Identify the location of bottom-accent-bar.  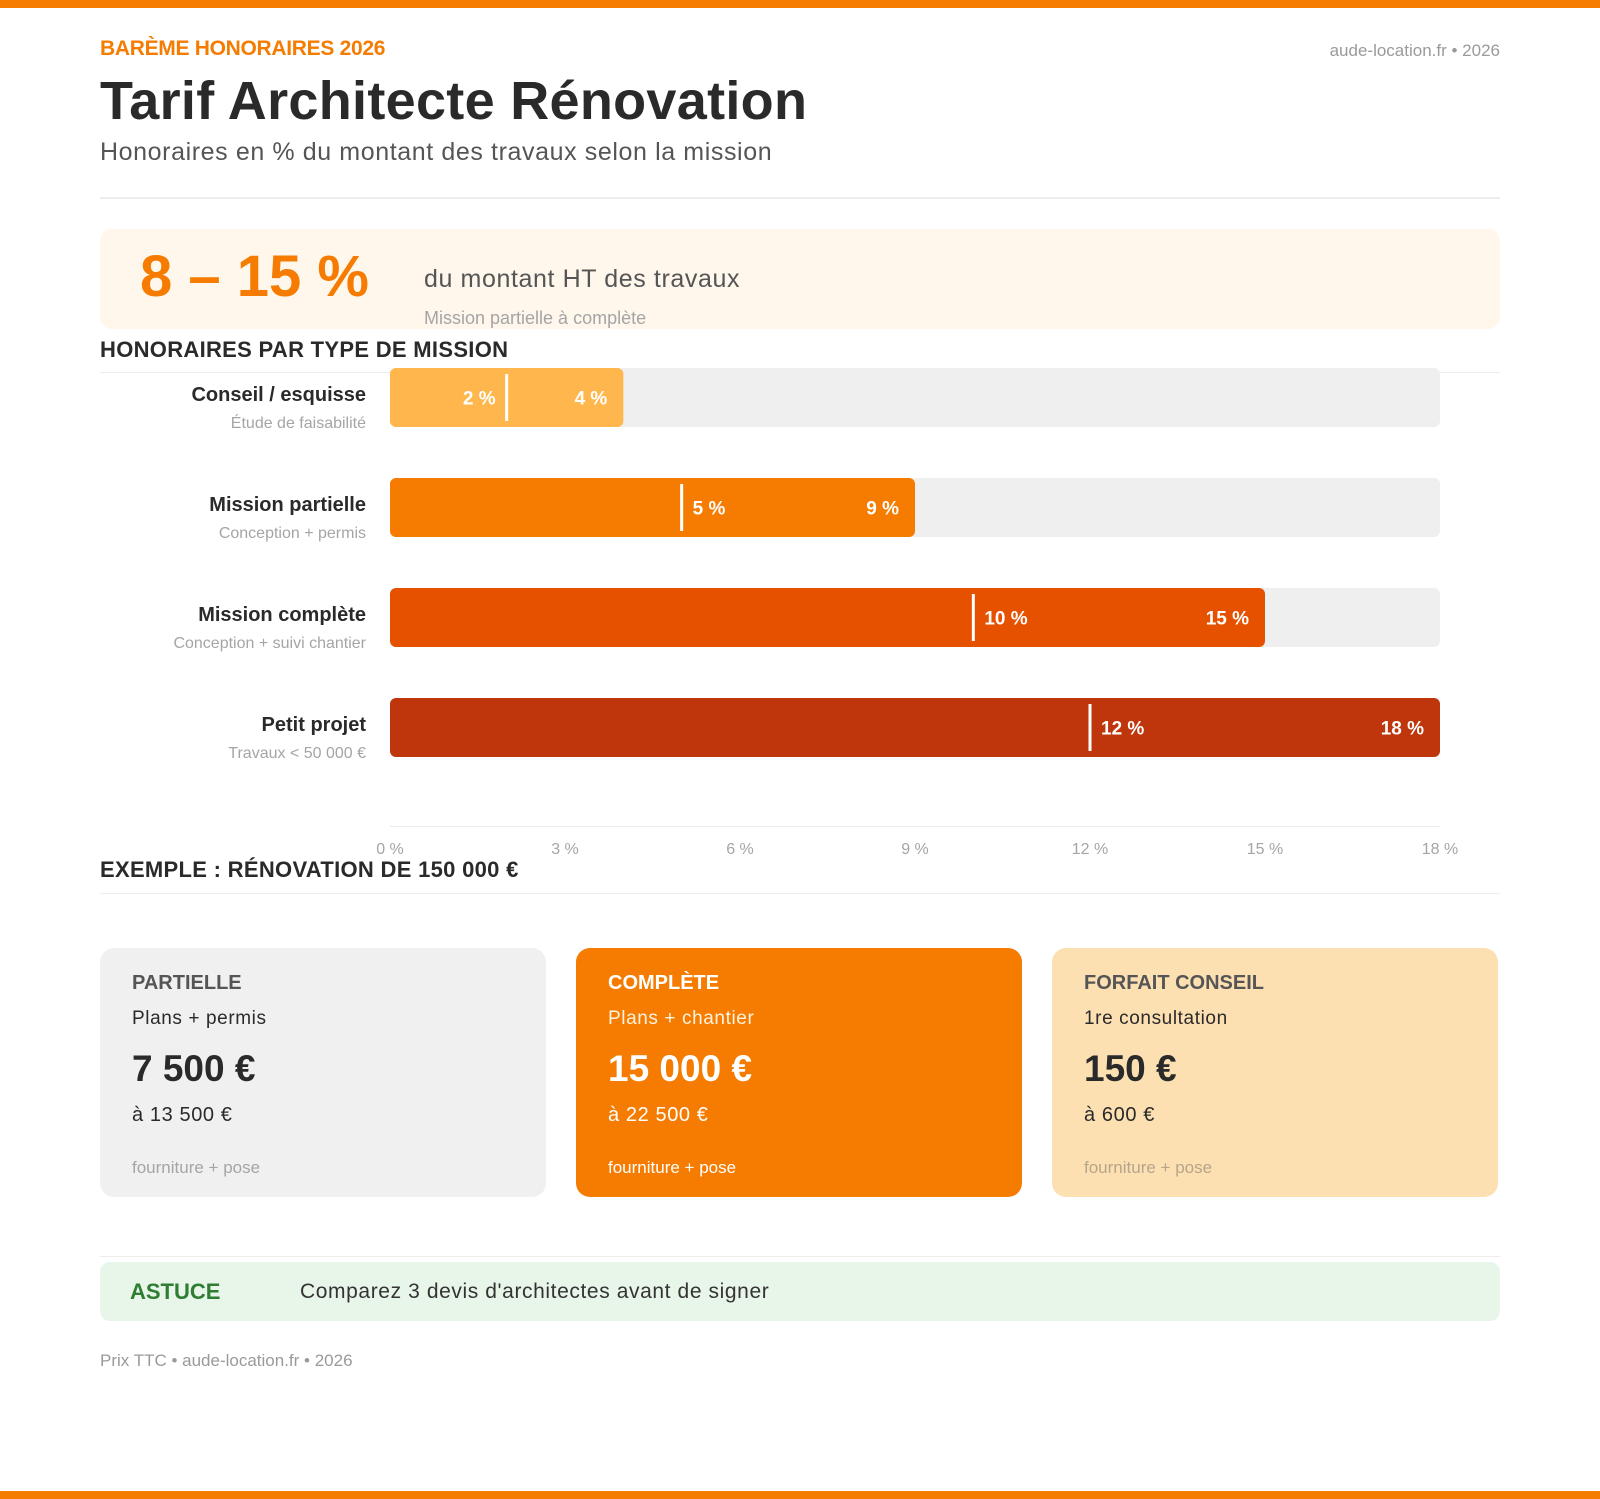
(800, 1495).